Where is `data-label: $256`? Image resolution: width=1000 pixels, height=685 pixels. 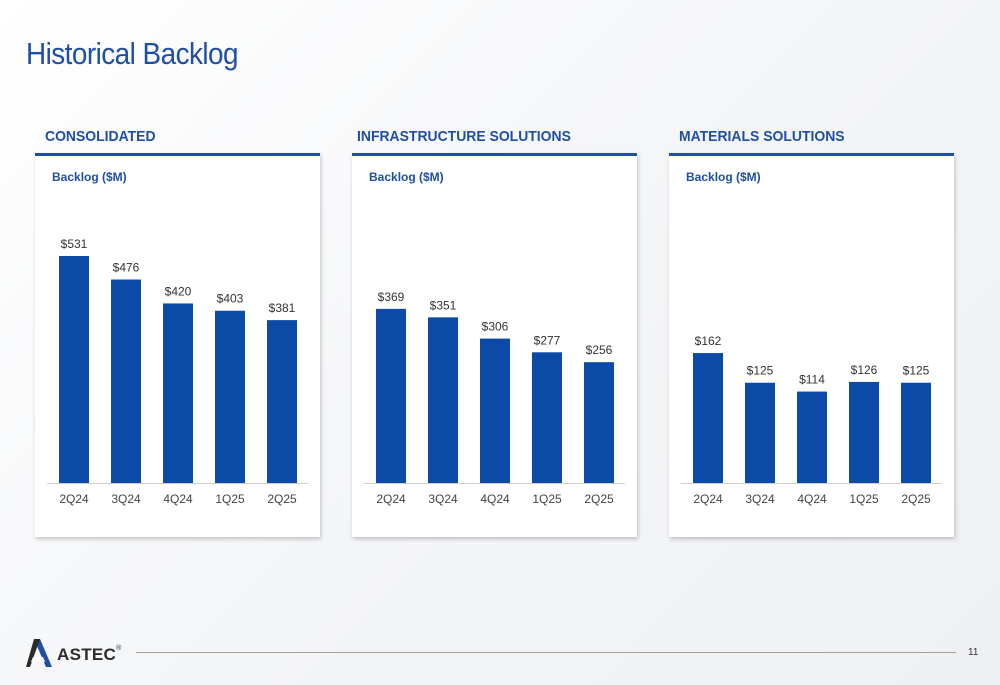 data-label: $256 is located at coordinates (599, 350).